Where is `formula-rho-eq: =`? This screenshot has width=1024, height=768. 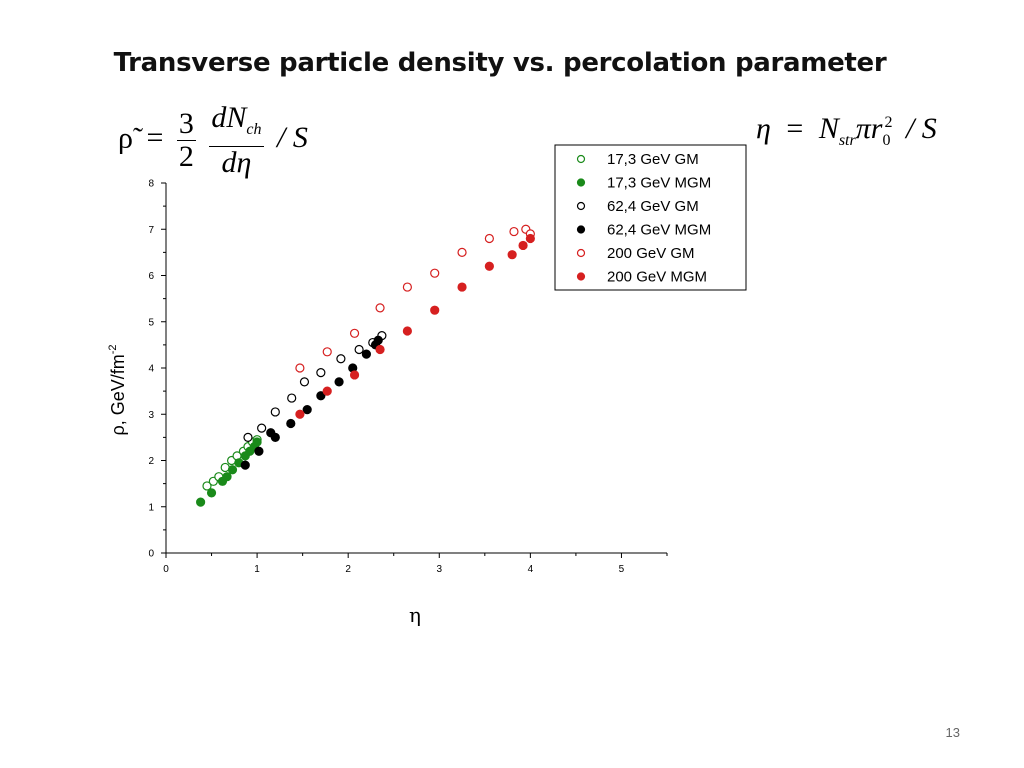
formula-rho-eq: = is located at coordinates (155, 138).